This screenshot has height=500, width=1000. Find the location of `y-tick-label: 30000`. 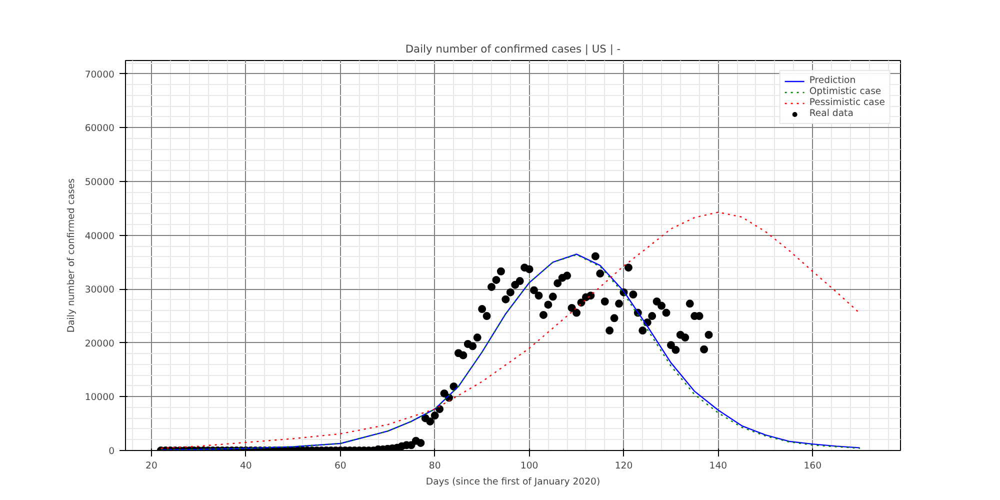

y-tick-label: 30000 is located at coordinates (99, 290).